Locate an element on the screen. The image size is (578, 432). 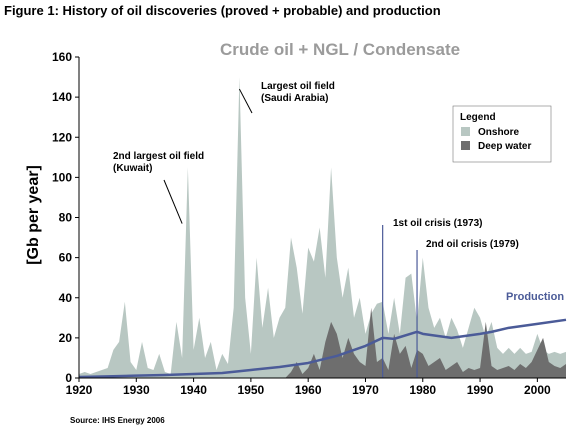
legend-swatch-deep-water is located at coordinates (465, 145).